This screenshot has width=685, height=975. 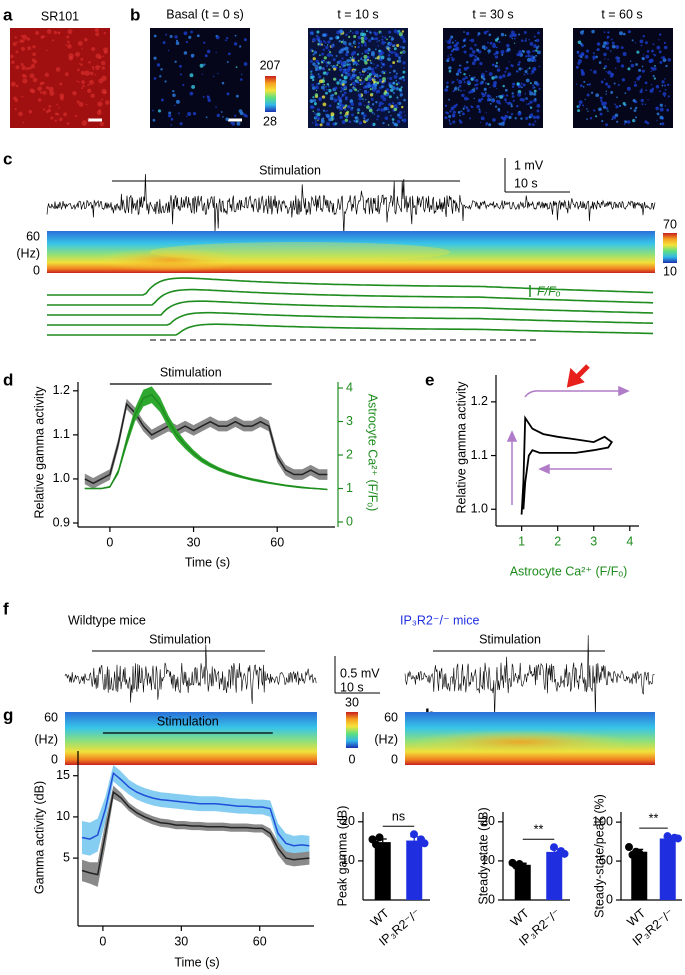 I want to click on y-axis-label: Peak gamma (dB), so click(x=342, y=856).